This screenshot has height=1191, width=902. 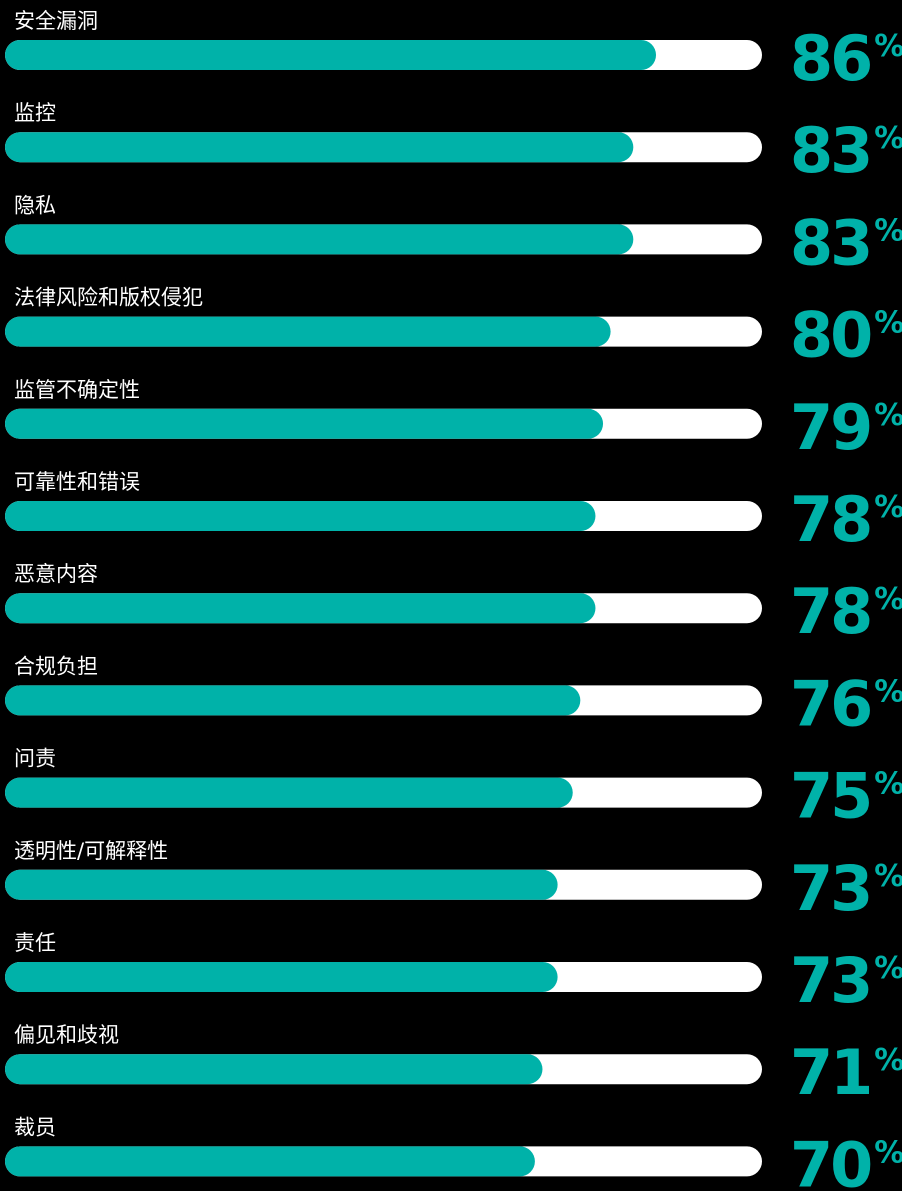 What do you see at coordinates (35, 205) in the screenshot?
I see `category-label: 隐私` at bounding box center [35, 205].